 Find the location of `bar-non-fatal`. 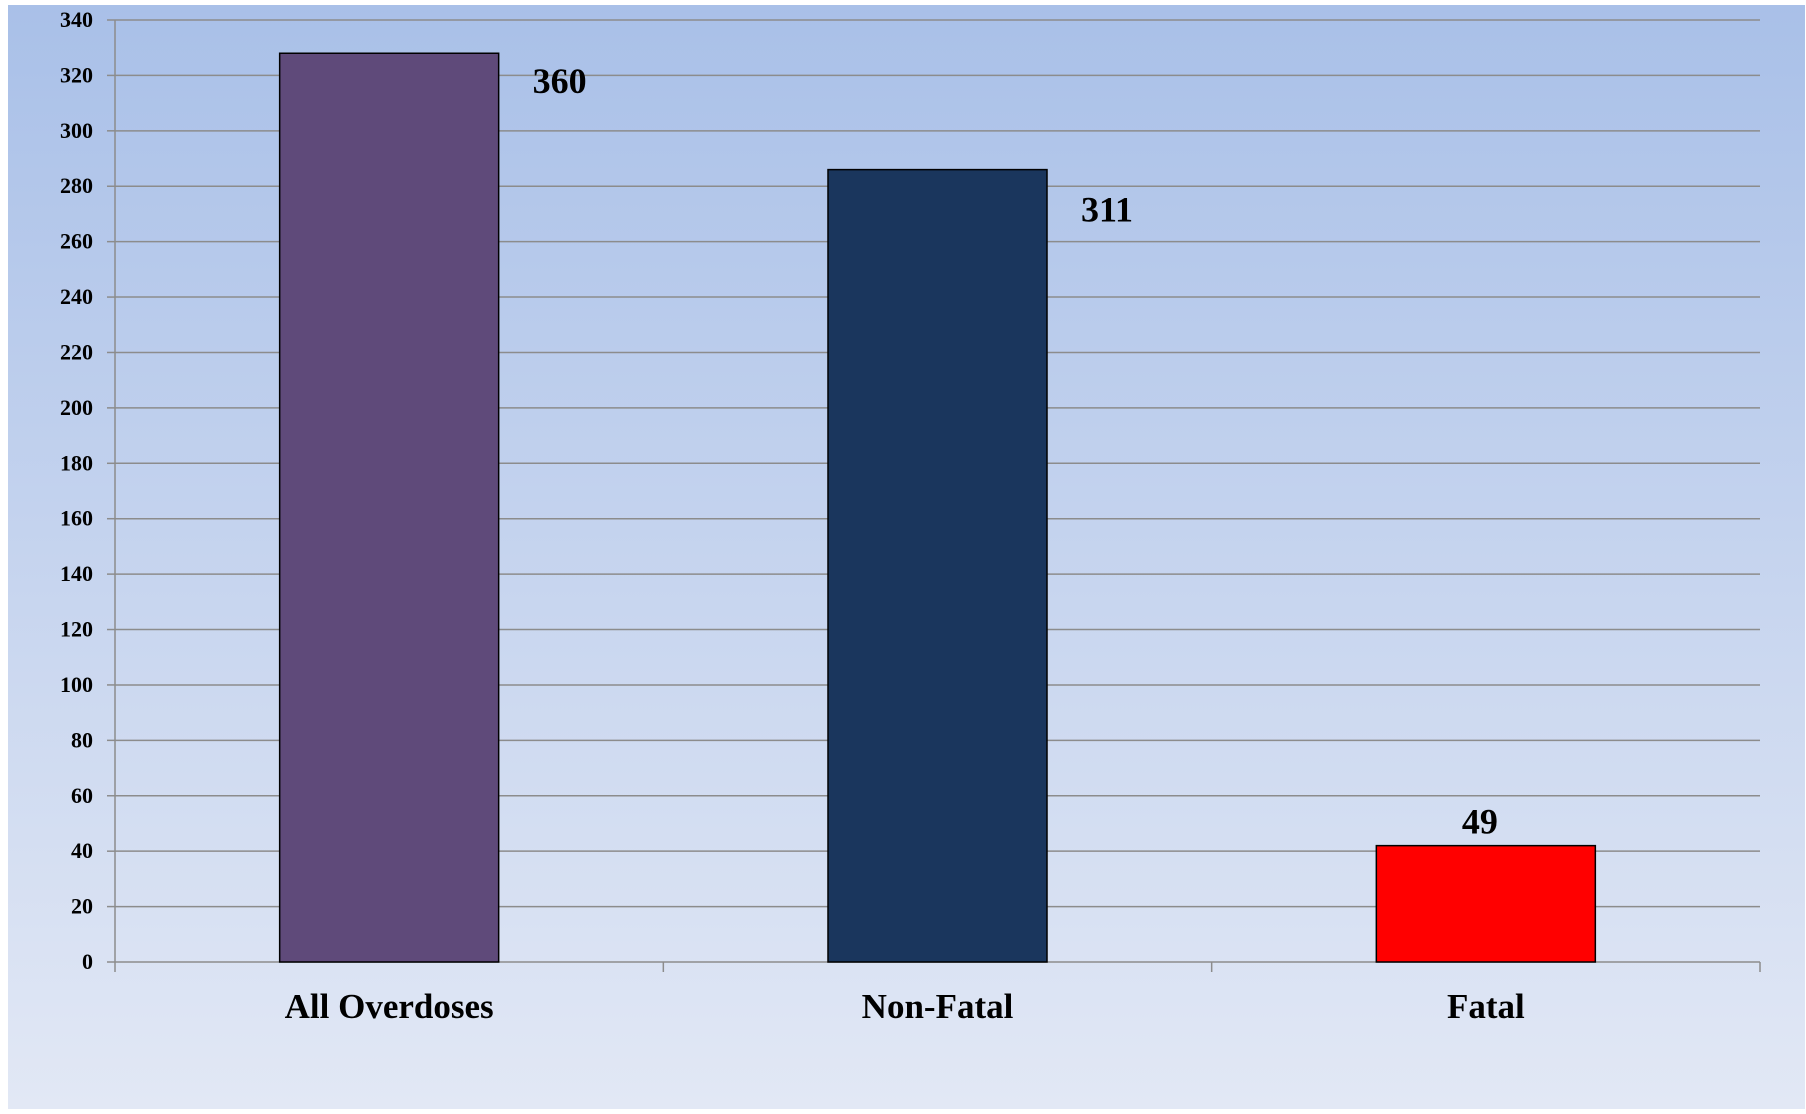

bar-non-fatal is located at coordinates (937, 565).